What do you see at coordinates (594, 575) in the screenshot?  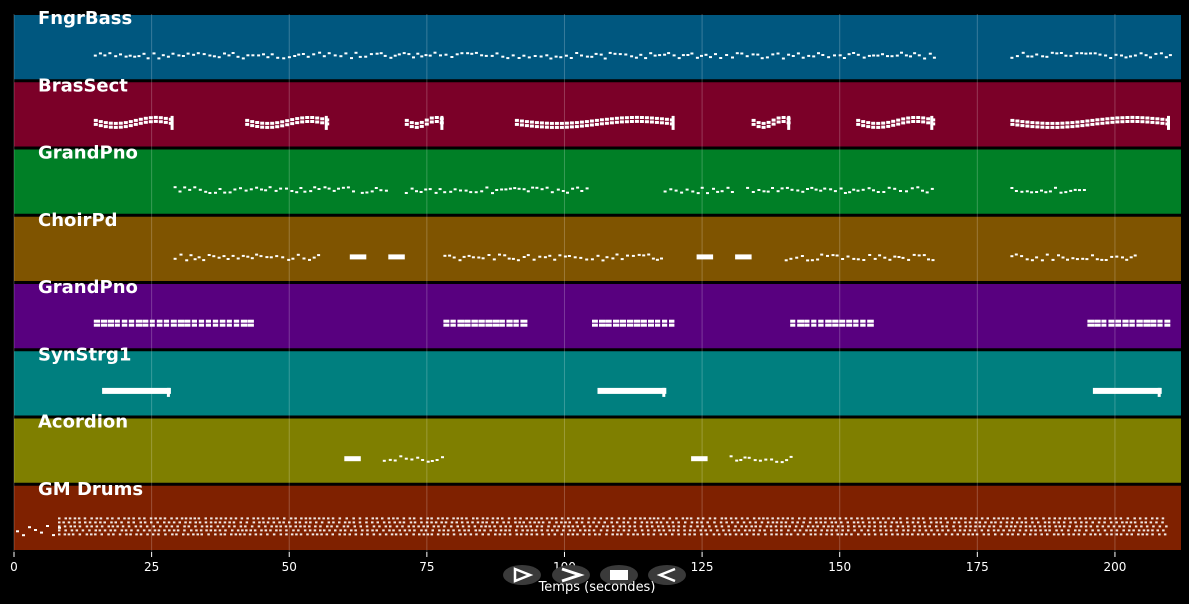 I see `playback-controls` at bounding box center [594, 575].